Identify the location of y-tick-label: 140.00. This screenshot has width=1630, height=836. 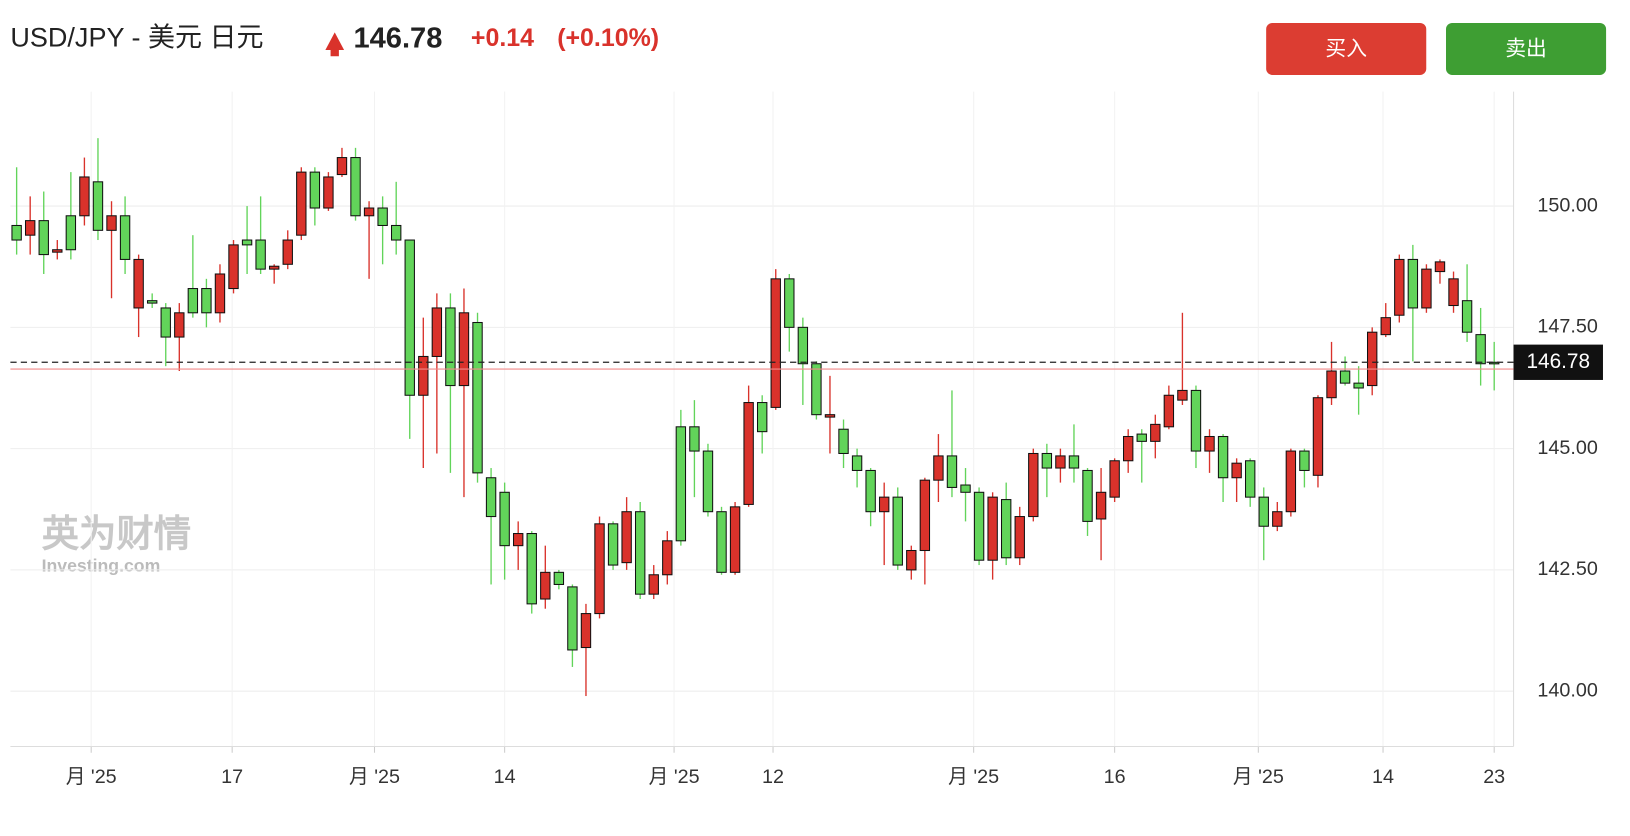
(1567, 690).